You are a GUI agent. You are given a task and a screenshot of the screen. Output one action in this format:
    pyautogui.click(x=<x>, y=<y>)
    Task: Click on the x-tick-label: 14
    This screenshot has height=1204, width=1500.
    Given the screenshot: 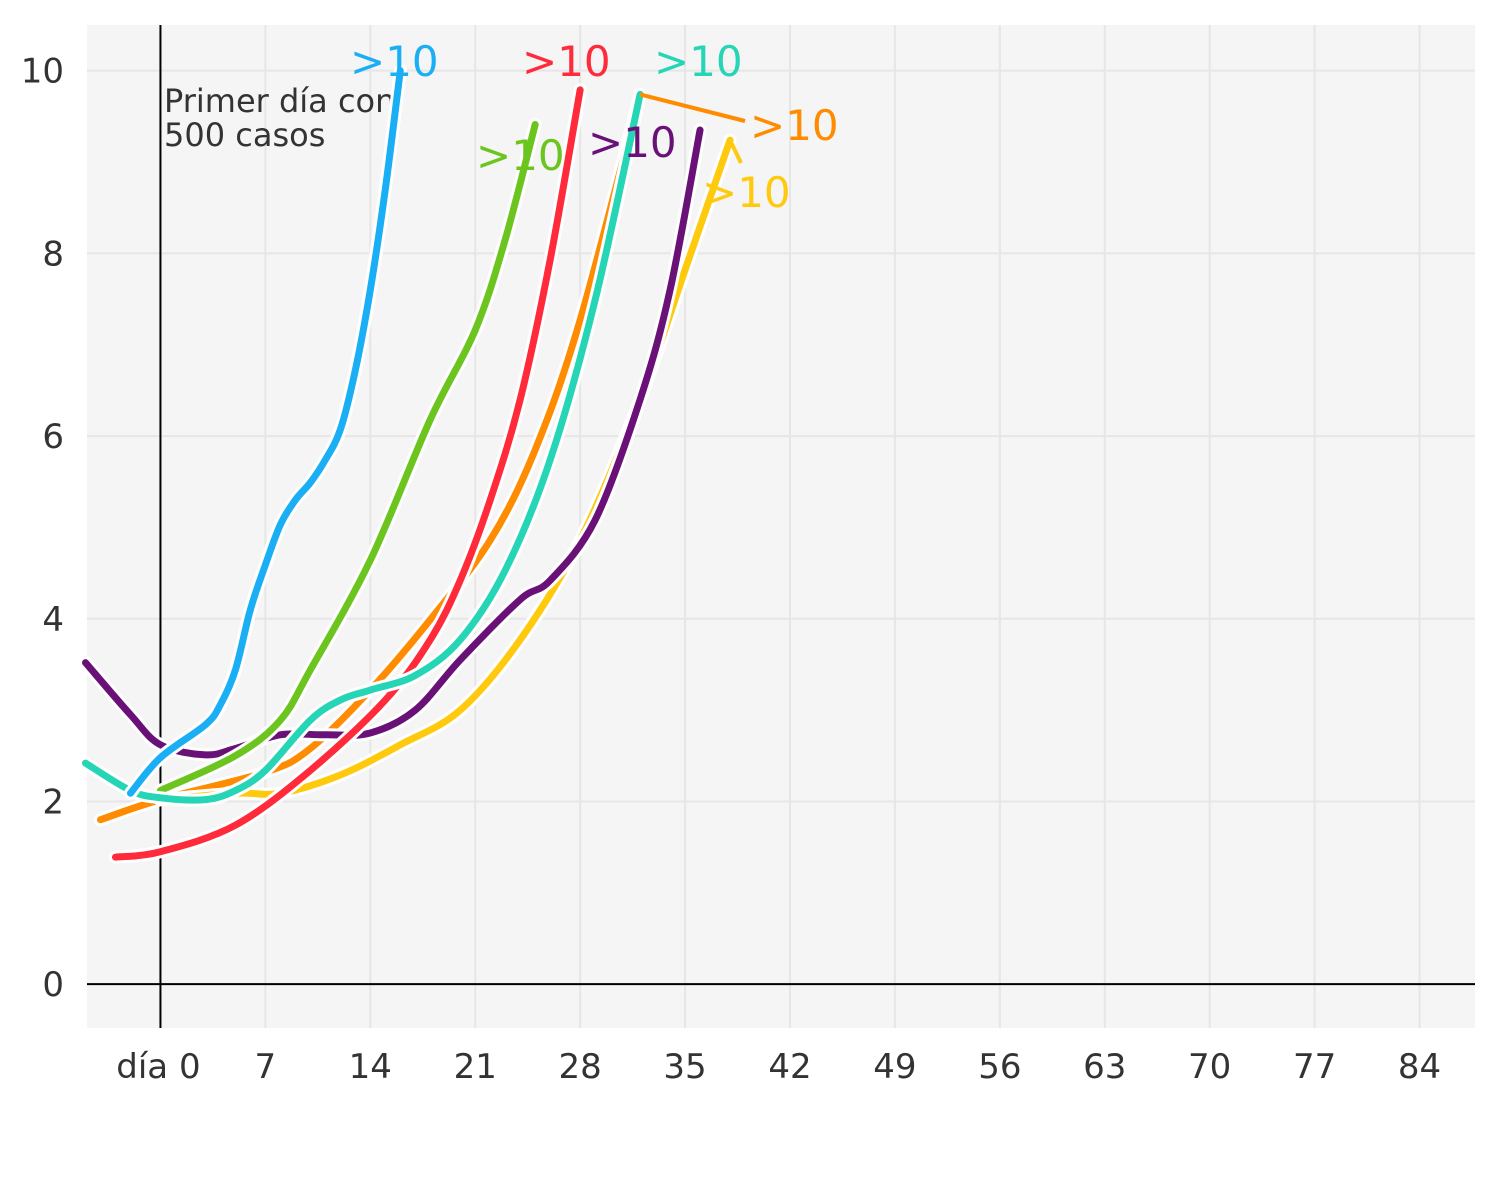 What is the action you would take?
    pyautogui.click(x=370, y=1067)
    